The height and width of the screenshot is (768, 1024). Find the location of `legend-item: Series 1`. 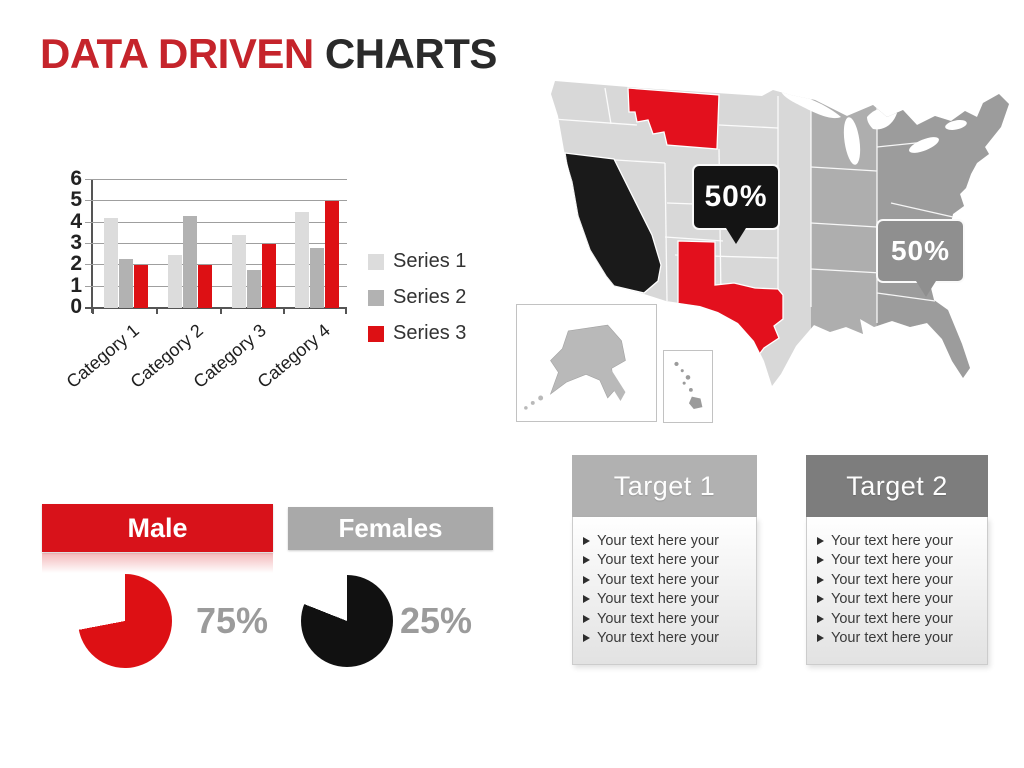

legend-item: Series 1 is located at coordinates (417, 261).